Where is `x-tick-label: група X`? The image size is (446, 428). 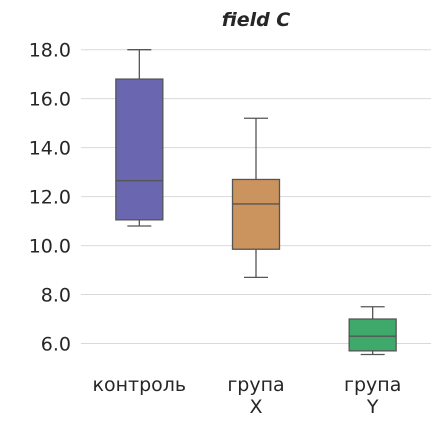 x-tick-label: група X is located at coordinates (255, 396).